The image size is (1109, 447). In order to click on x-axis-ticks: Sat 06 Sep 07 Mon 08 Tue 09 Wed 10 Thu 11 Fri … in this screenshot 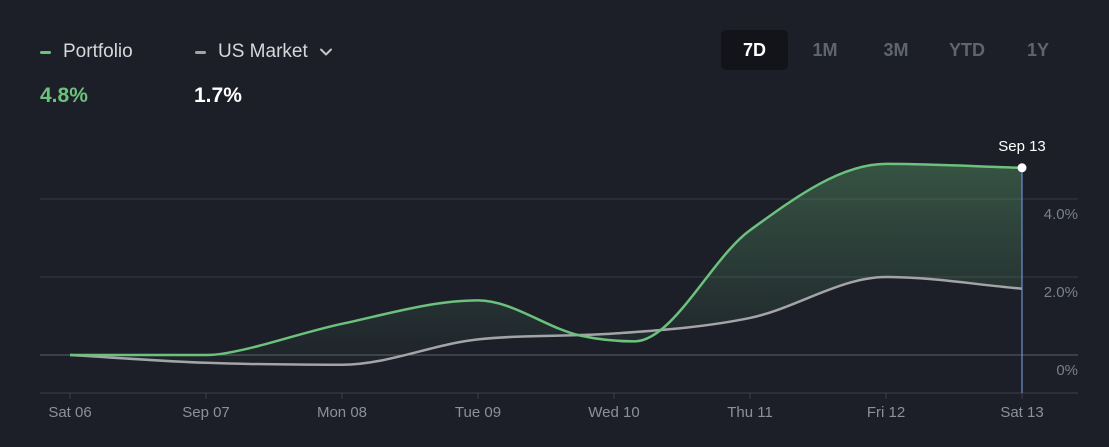, I will do `click(546, 407)`.